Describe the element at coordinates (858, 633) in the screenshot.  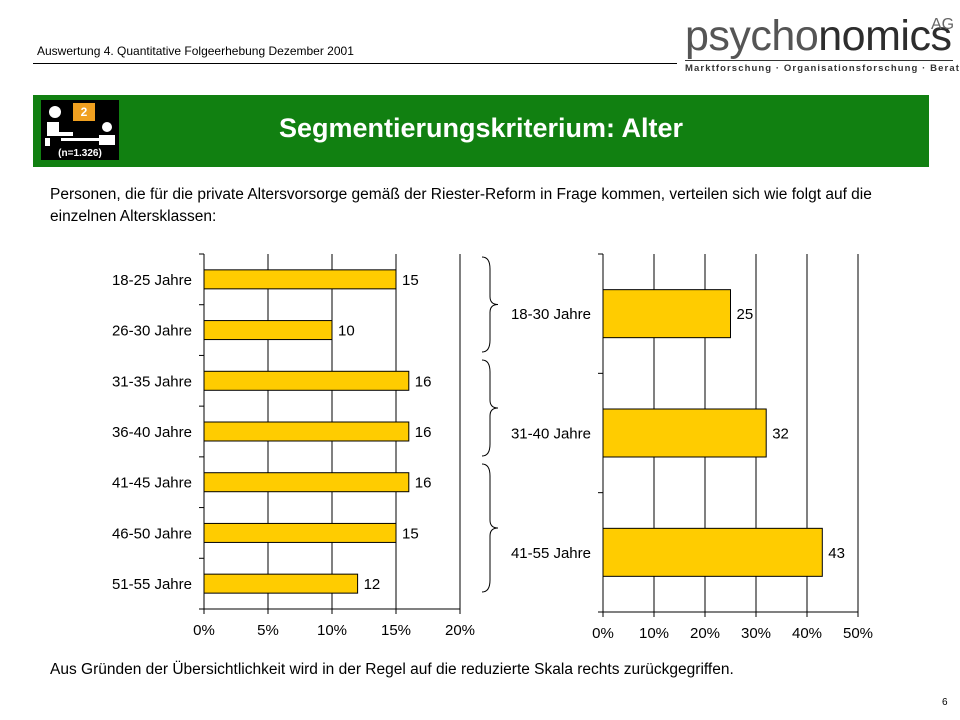
I see `chart2-x-tick-label: 50%` at that location.